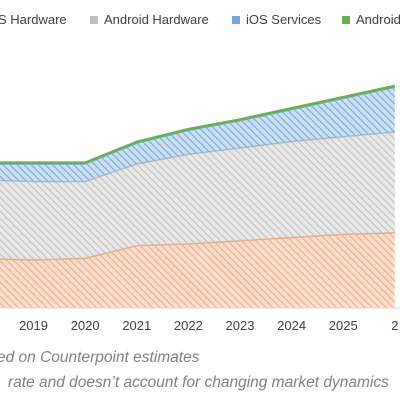  Describe the element at coordinates (394, 325) in the screenshot. I see `x-tick-label: 2` at that location.